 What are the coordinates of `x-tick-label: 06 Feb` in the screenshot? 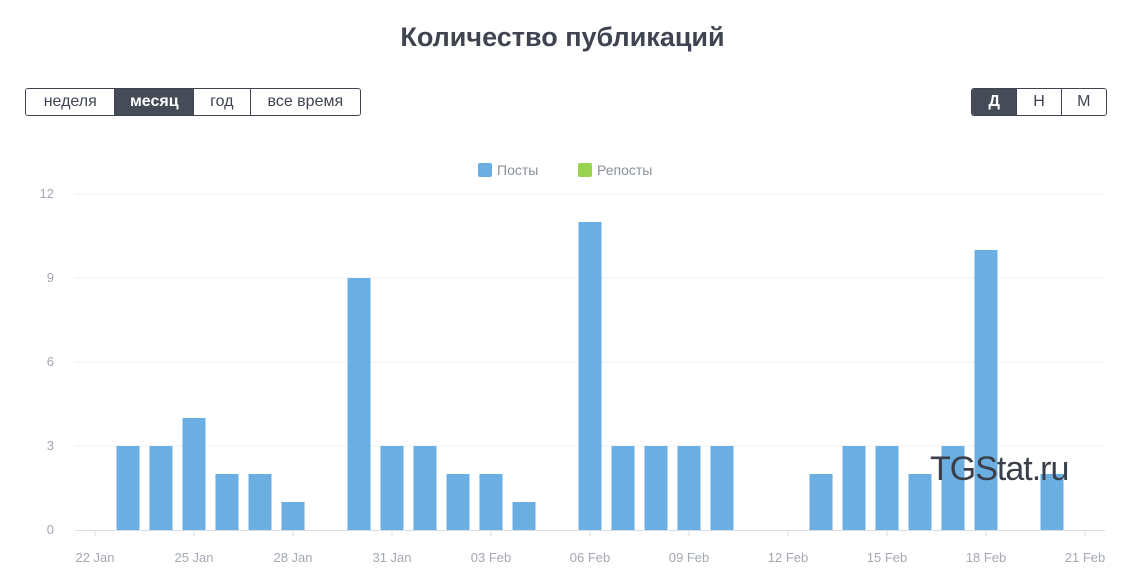 It's located at (590, 557).